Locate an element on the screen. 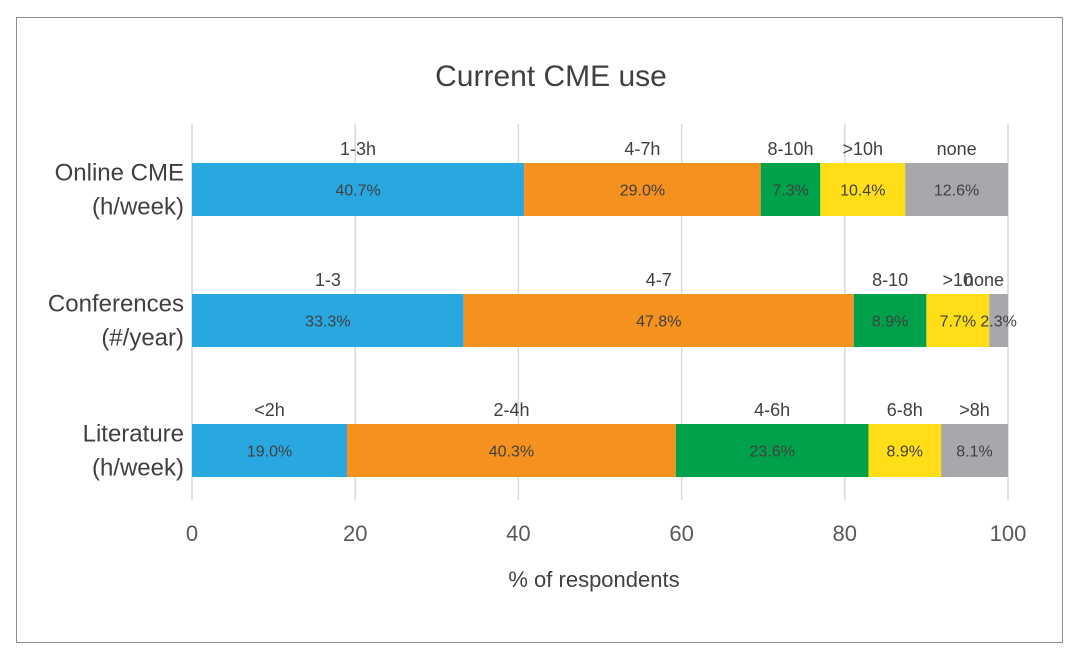  value-label: 29.0% is located at coordinates (642, 191).